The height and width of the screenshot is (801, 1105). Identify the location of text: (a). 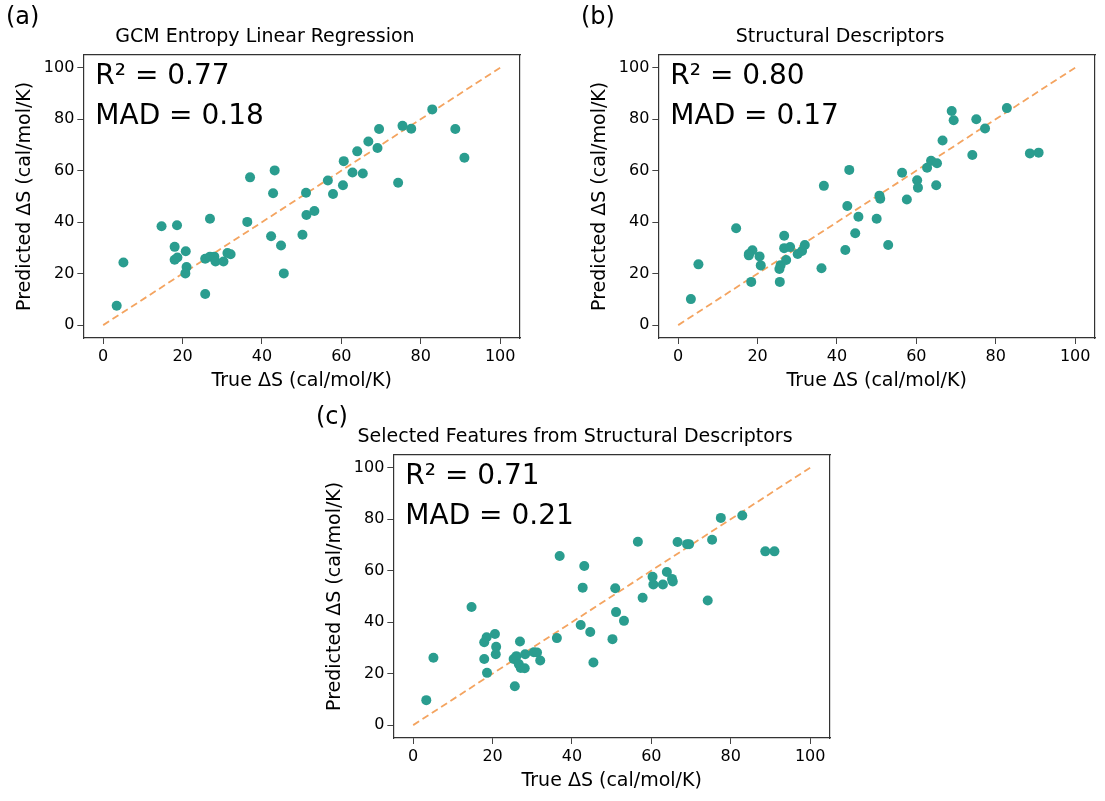
(23, 16).